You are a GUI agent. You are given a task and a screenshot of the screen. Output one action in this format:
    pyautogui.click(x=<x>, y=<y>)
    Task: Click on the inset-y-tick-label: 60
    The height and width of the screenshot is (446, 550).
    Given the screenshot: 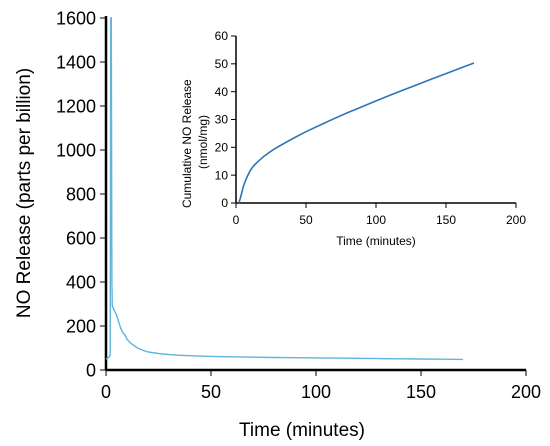 What is the action you would take?
    pyautogui.click(x=222, y=36)
    